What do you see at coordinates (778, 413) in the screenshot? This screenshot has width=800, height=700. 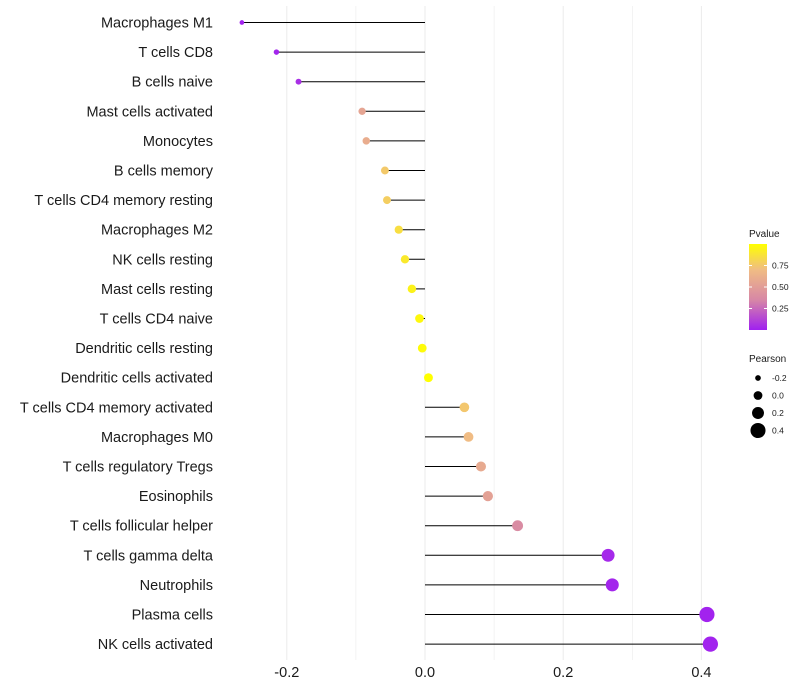 I see `size-legend-label: 0.2` at bounding box center [778, 413].